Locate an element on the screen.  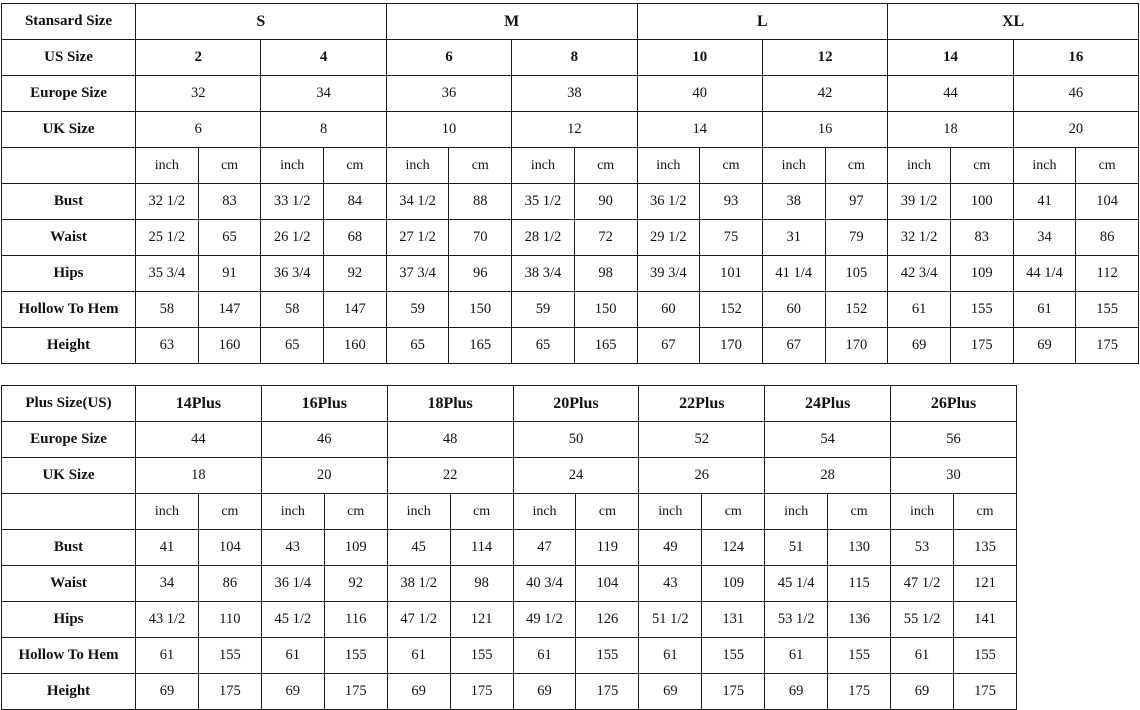
table-cell: 75 is located at coordinates (731, 237).